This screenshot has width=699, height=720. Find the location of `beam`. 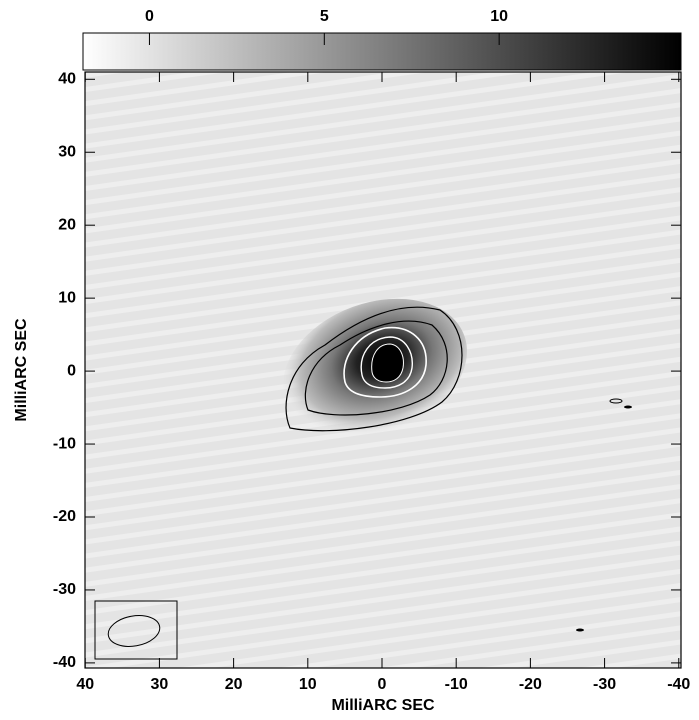

beam is located at coordinates (134, 631).